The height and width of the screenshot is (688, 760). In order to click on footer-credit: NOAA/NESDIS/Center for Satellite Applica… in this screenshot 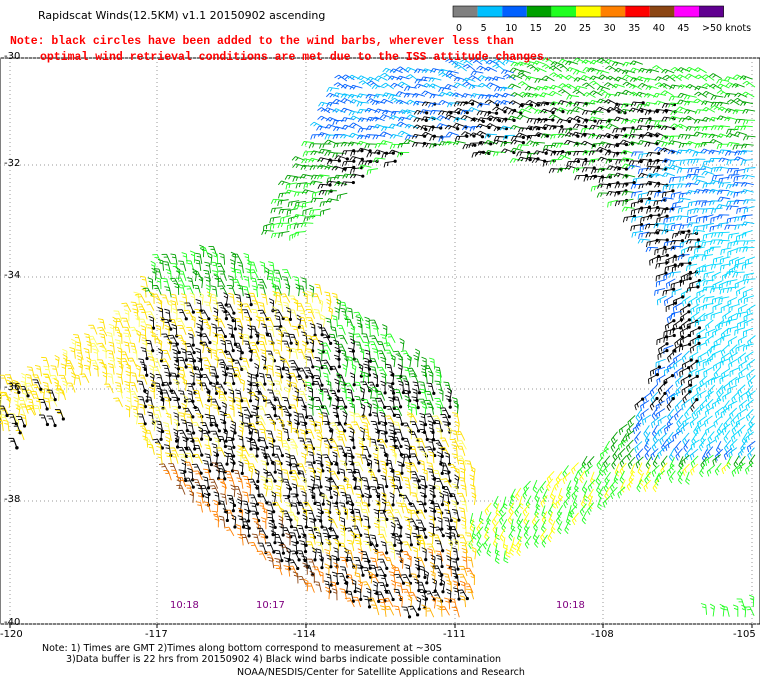, I will do `click(381, 672)`.